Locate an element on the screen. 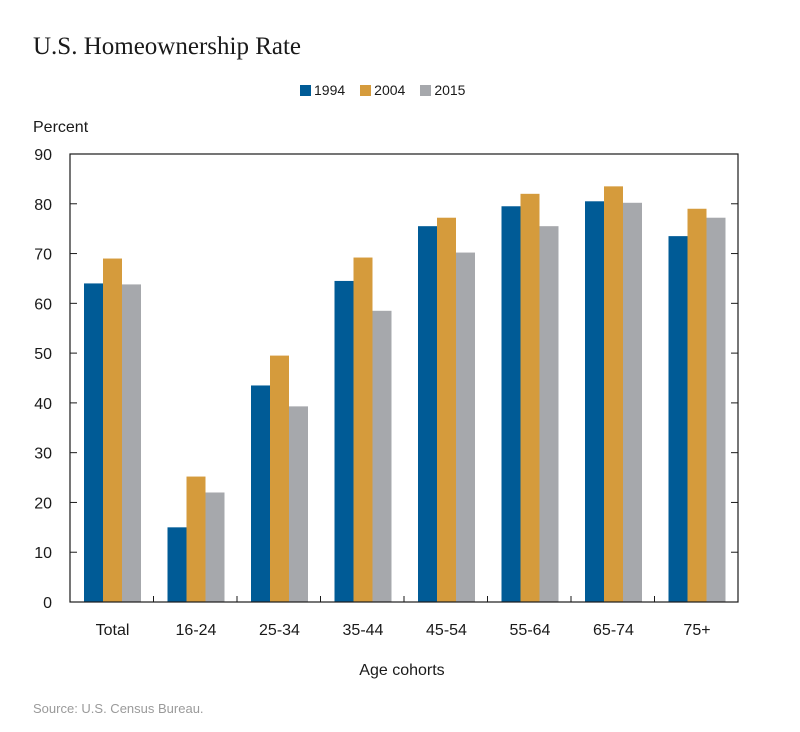 The width and height of the screenshot is (800, 732). y-tick-label: 10 is located at coordinates (43, 553).